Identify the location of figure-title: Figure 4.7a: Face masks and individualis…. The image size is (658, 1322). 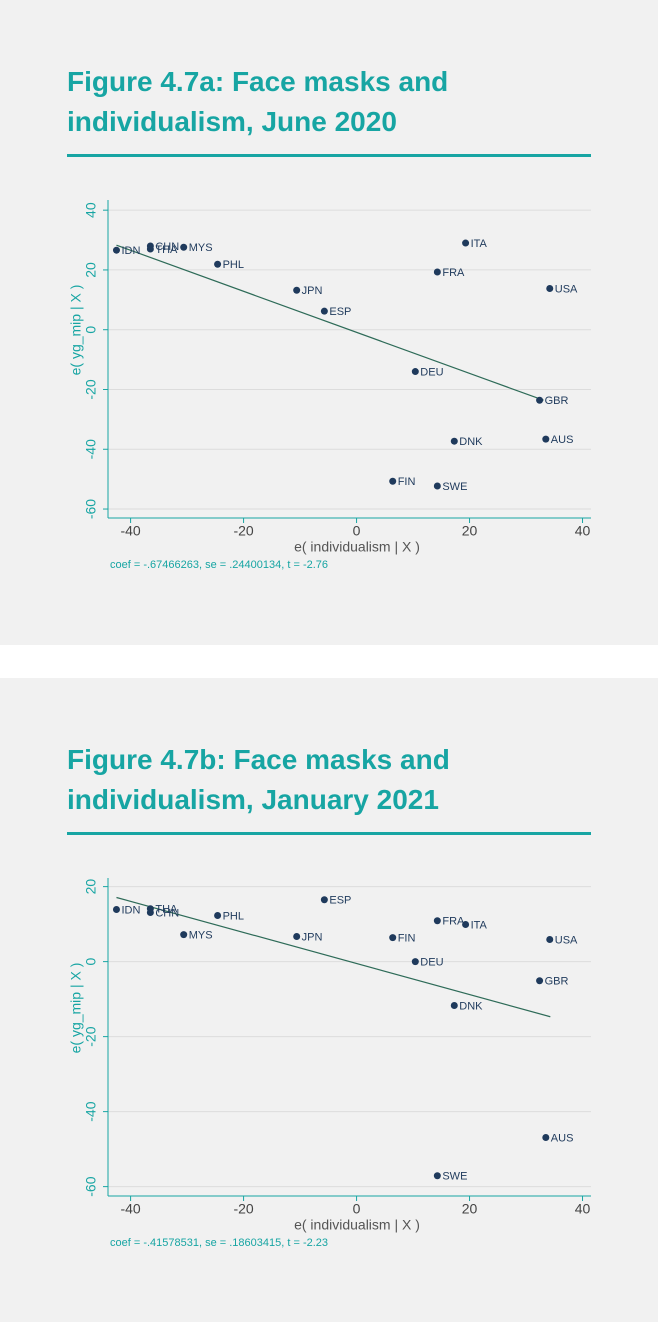
(258, 101).